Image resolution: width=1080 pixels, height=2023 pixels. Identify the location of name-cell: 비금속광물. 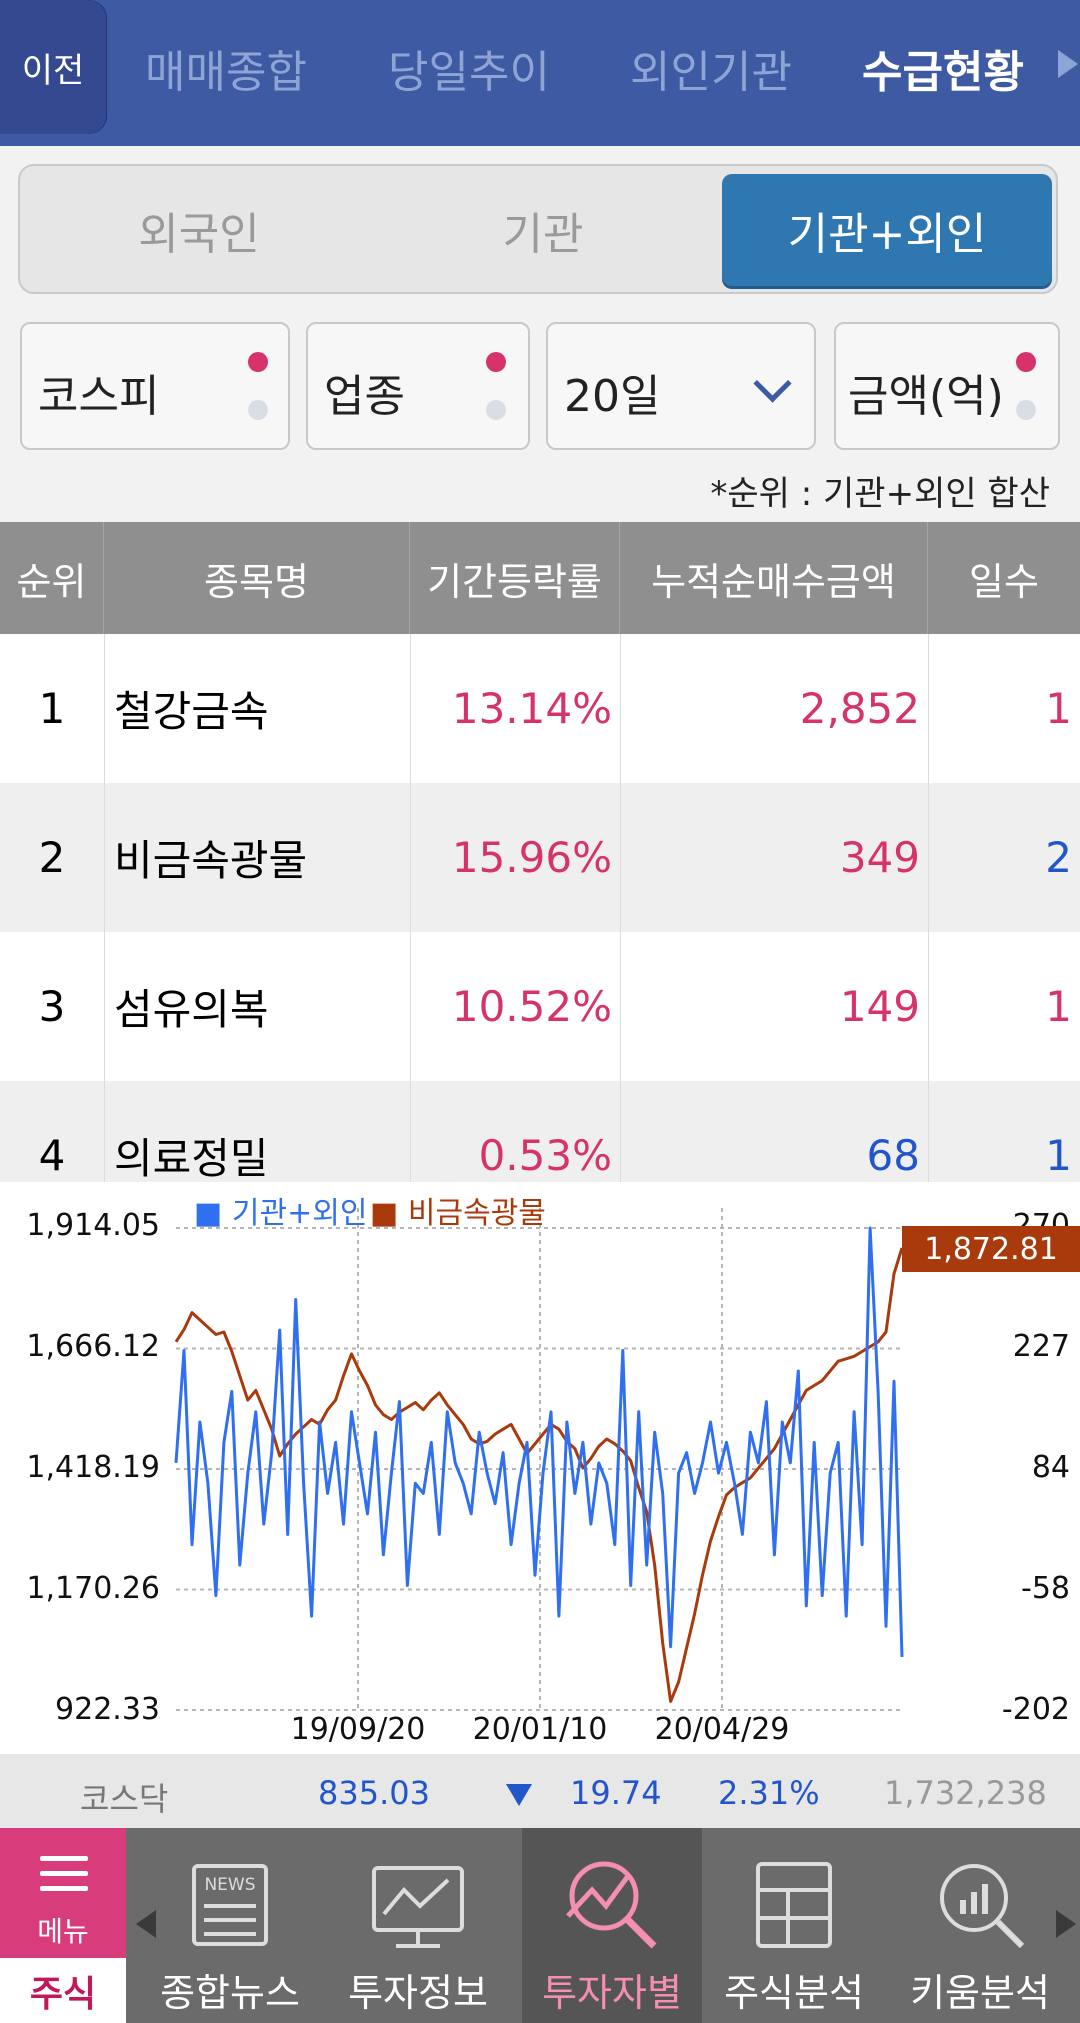
(211, 860).